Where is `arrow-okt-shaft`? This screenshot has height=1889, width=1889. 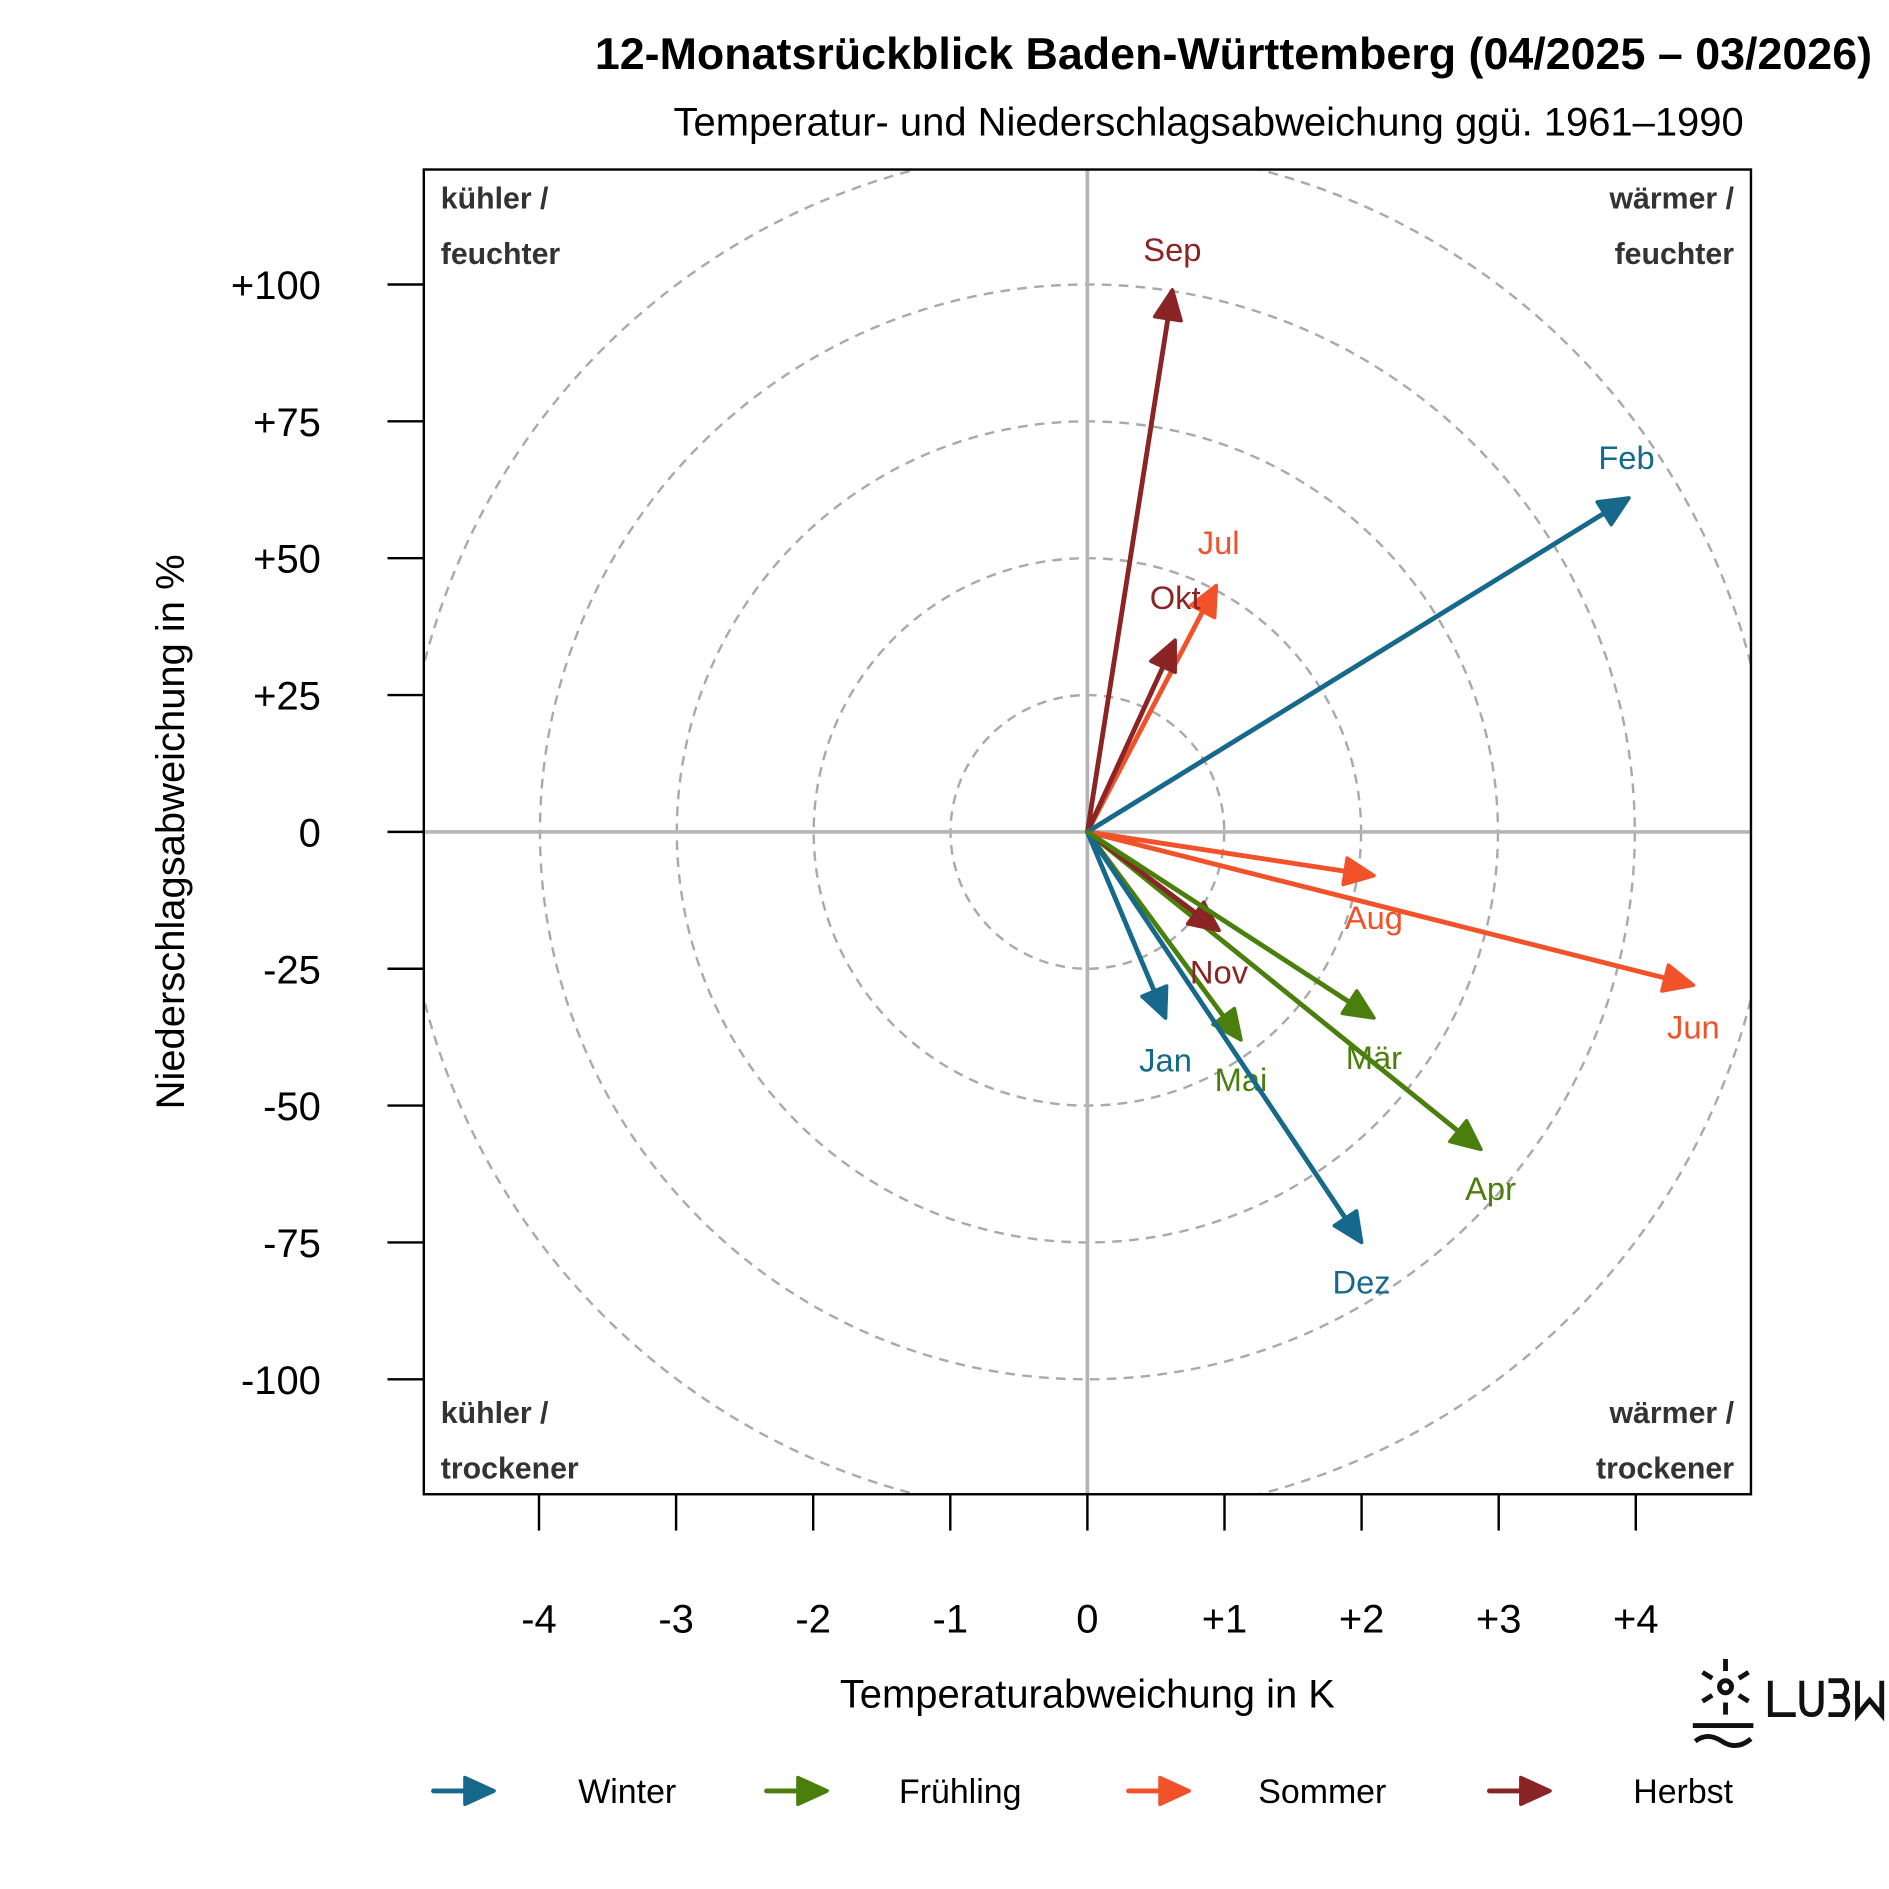 arrow-okt-shaft is located at coordinates (1125, 749).